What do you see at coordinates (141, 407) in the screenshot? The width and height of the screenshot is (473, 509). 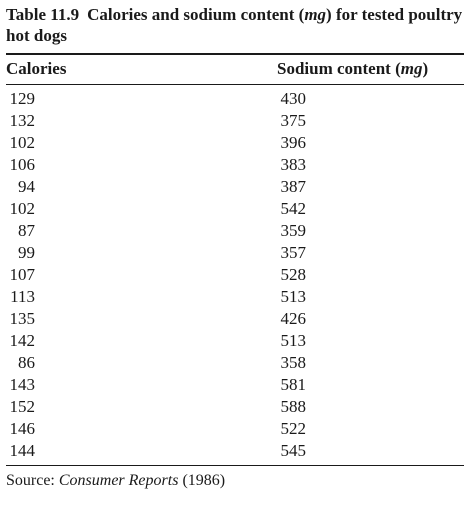 I see `cell-calories: 152` at bounding box center [141, 407].